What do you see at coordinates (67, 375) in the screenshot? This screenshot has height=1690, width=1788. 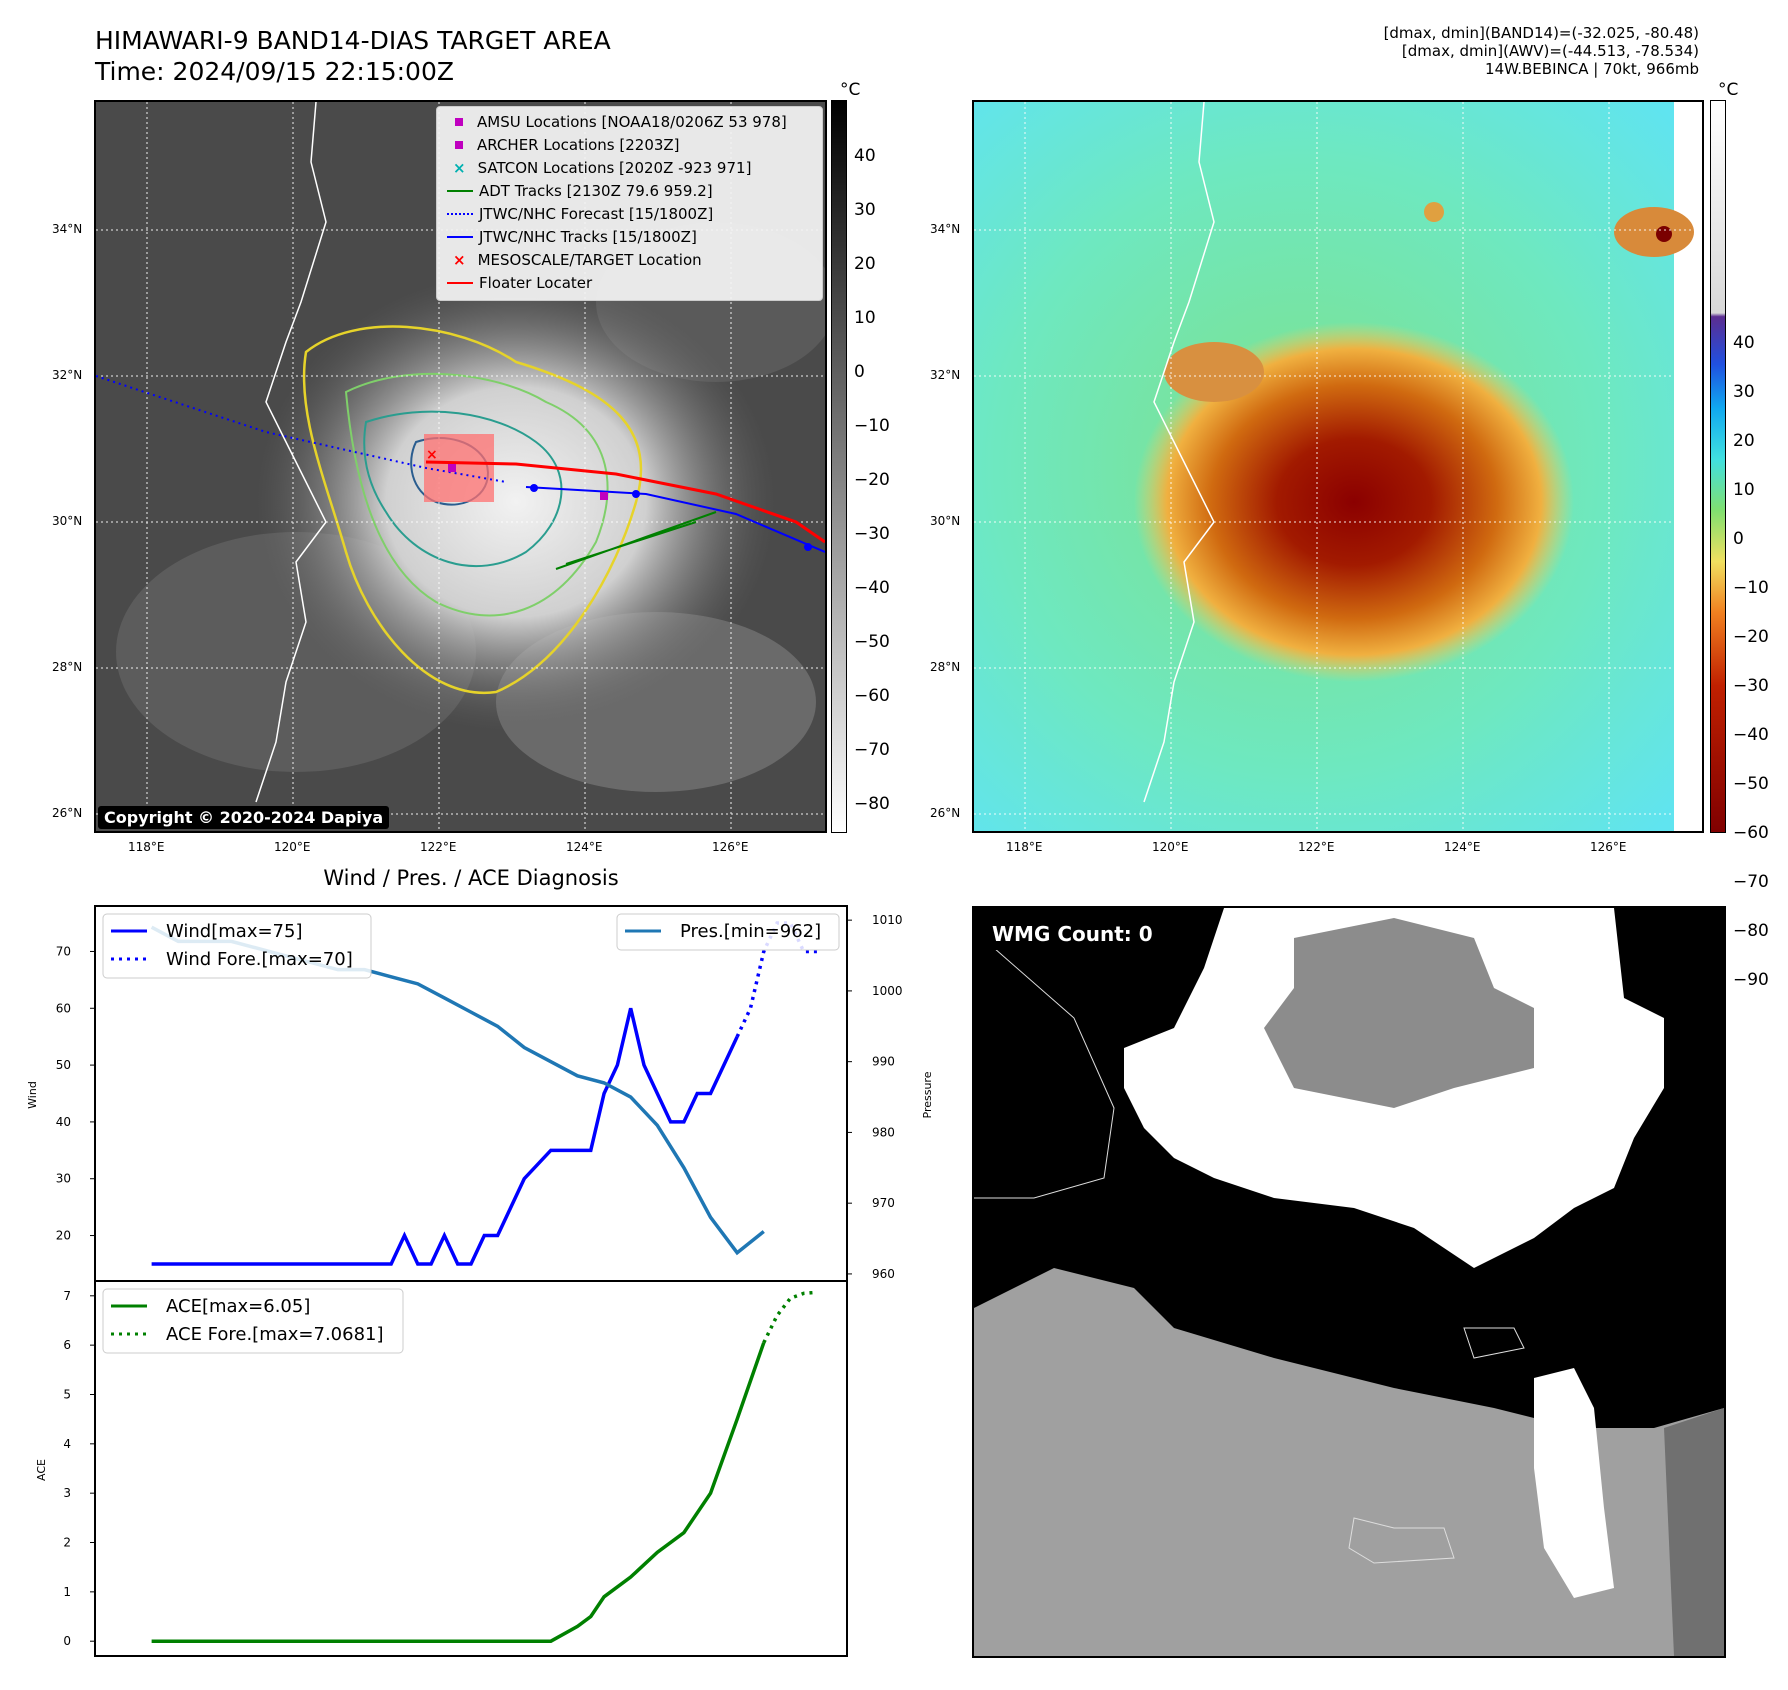 I see `ir-lat-32: 32°N` at bounding box center [67, 375].